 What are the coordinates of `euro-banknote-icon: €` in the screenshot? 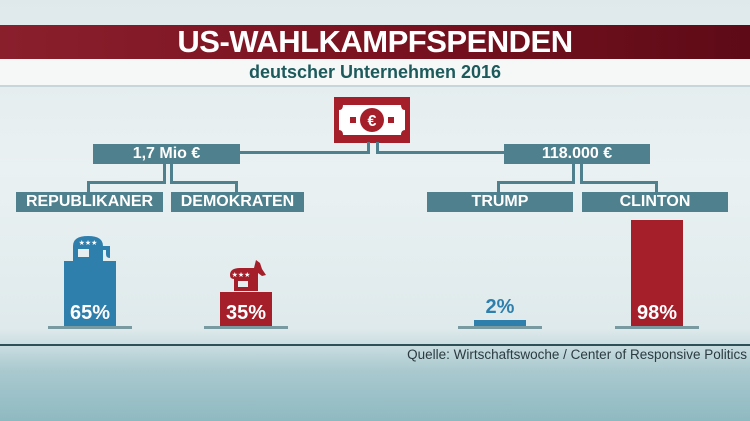 It's located at (372, 120).